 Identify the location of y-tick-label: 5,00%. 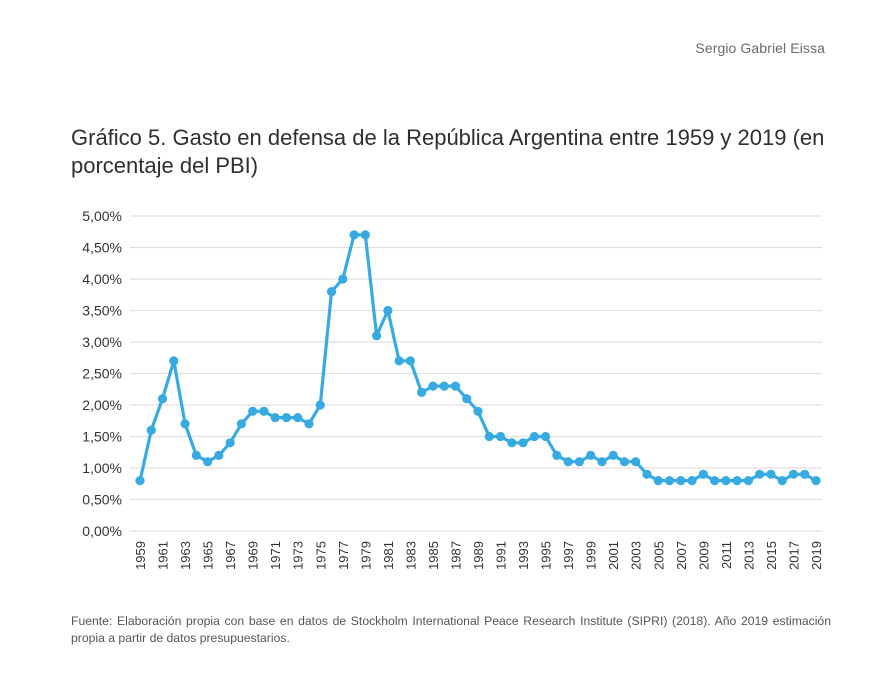
(102, 216).